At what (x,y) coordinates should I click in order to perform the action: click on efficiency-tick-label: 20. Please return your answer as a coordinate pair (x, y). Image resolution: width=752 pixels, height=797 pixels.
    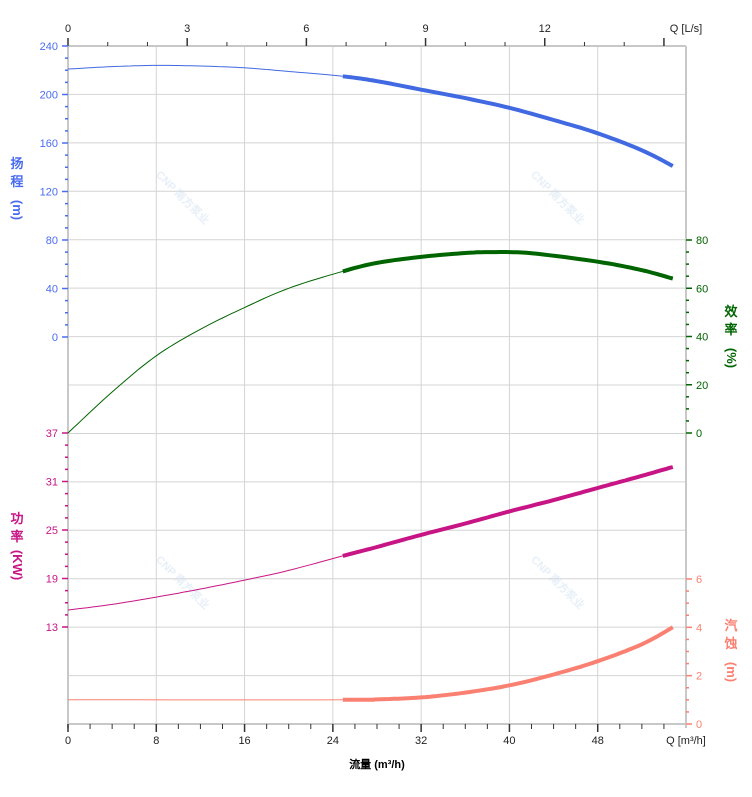
    Looking at the image, I should click on (702, 386).